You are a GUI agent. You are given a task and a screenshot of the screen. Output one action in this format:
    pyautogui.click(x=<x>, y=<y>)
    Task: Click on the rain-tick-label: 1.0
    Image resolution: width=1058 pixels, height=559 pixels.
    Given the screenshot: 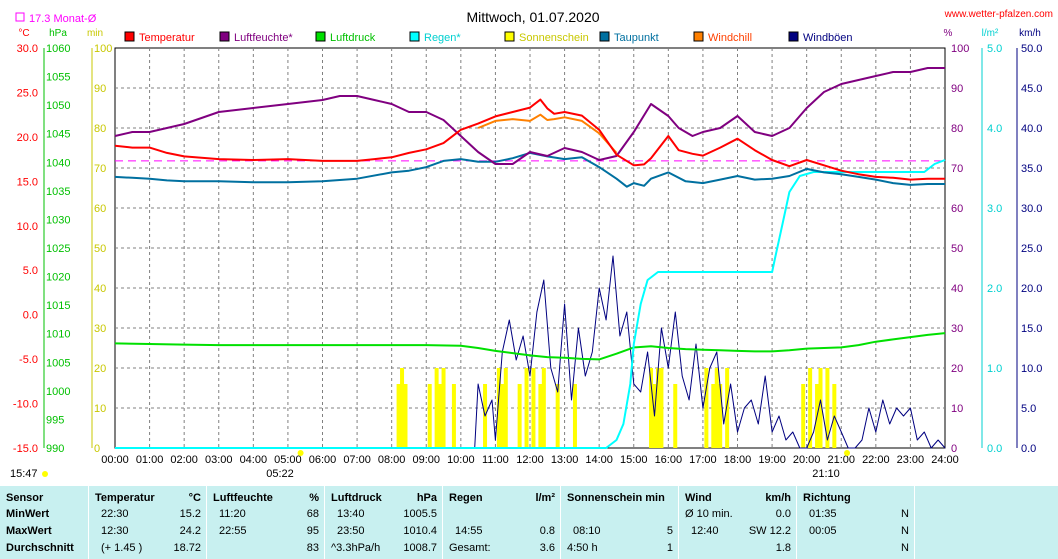 What is the action you would take?
    pyautogui.click(x=994, y=369)
    